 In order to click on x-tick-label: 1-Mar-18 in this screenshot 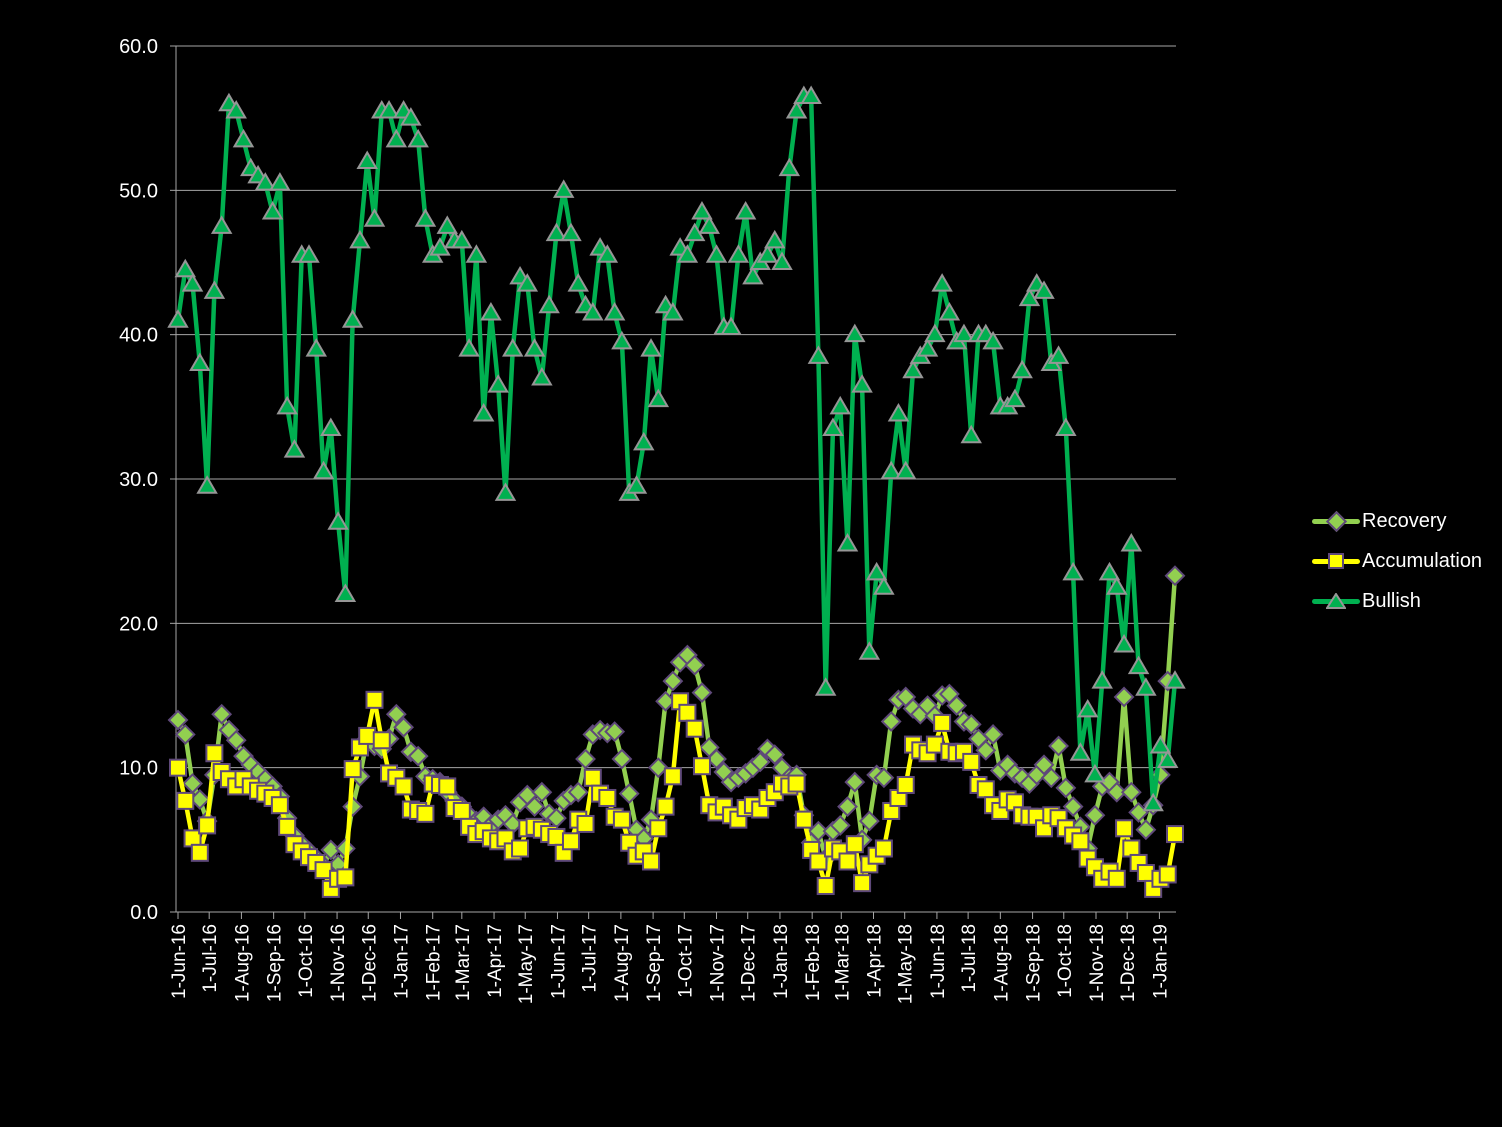, I will do `click(842, 962)`.